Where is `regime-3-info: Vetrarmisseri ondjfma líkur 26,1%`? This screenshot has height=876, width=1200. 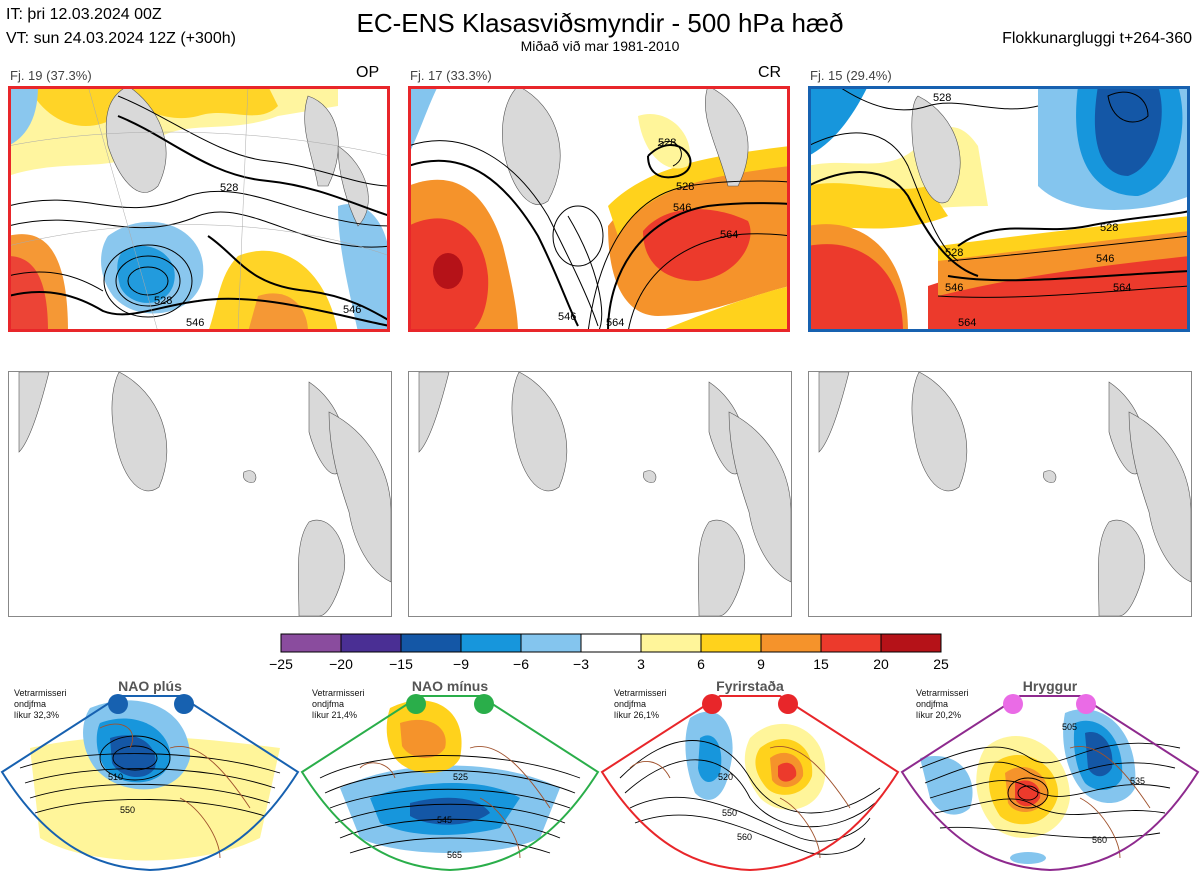 regime-3-info: Vetrarmisseri ondjfma líkur 26,1% is located at coordinates (640, 704).